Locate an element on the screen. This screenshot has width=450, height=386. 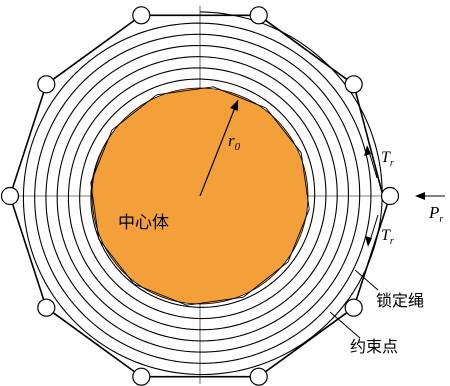
radius-arrow is located at coordinates (219, 148).